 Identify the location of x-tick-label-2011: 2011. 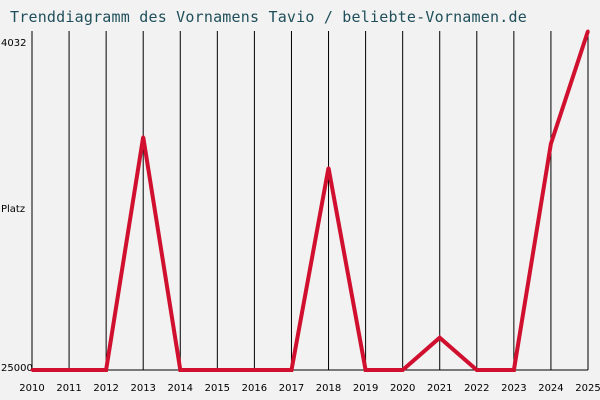
(68, 388).